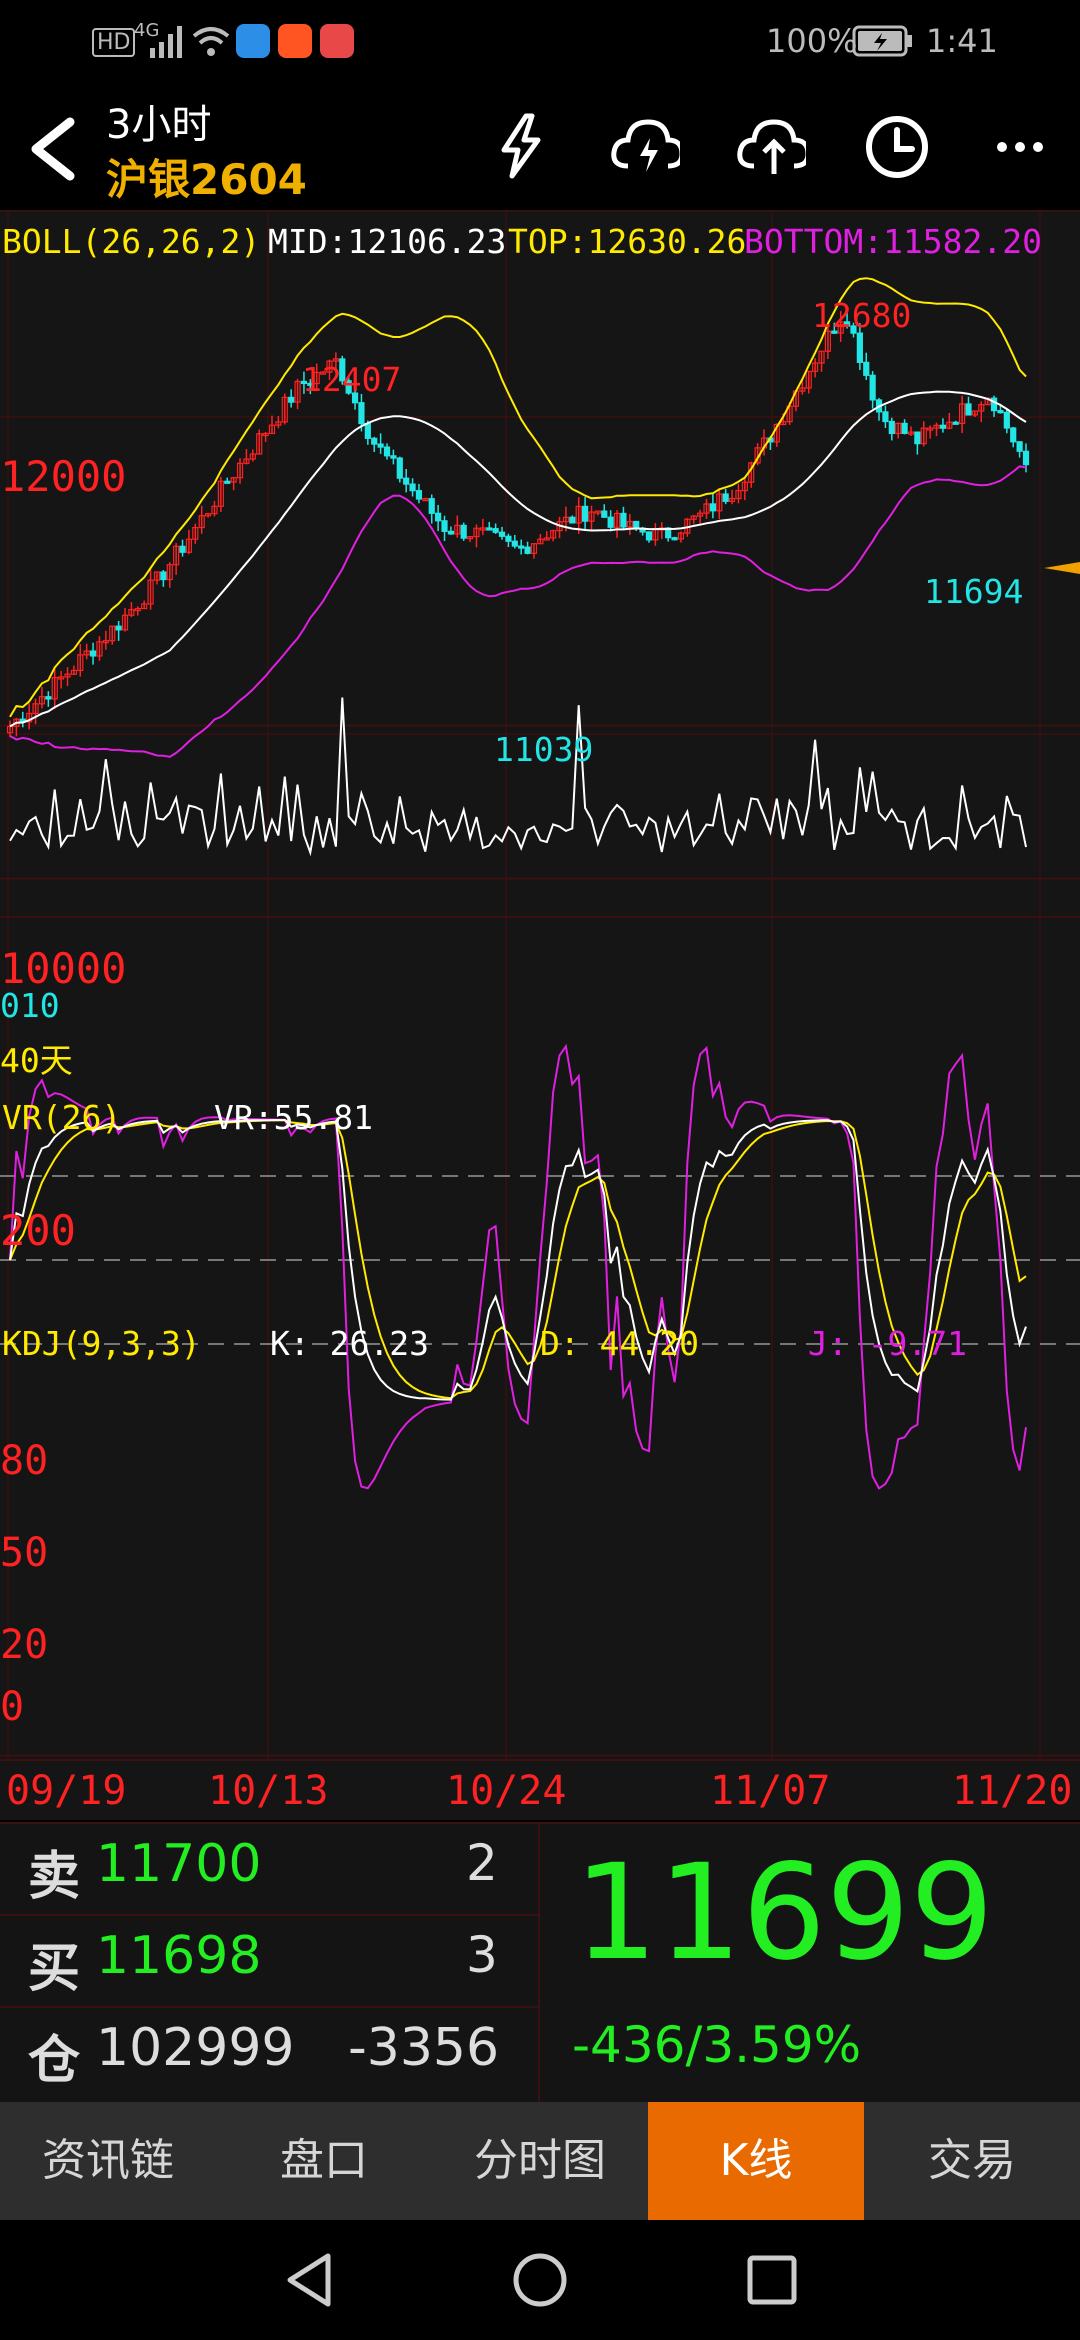  I want to click on tab-intraday: 分时图, so click(540, 2160).